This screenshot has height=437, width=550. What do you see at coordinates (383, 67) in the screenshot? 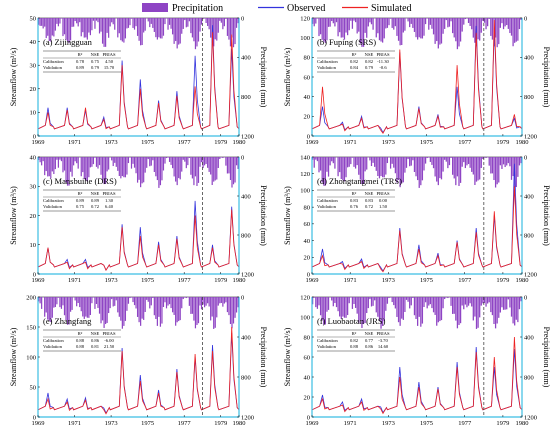
I see `stats-cell: -0.6` at bounding box center [383, 67].